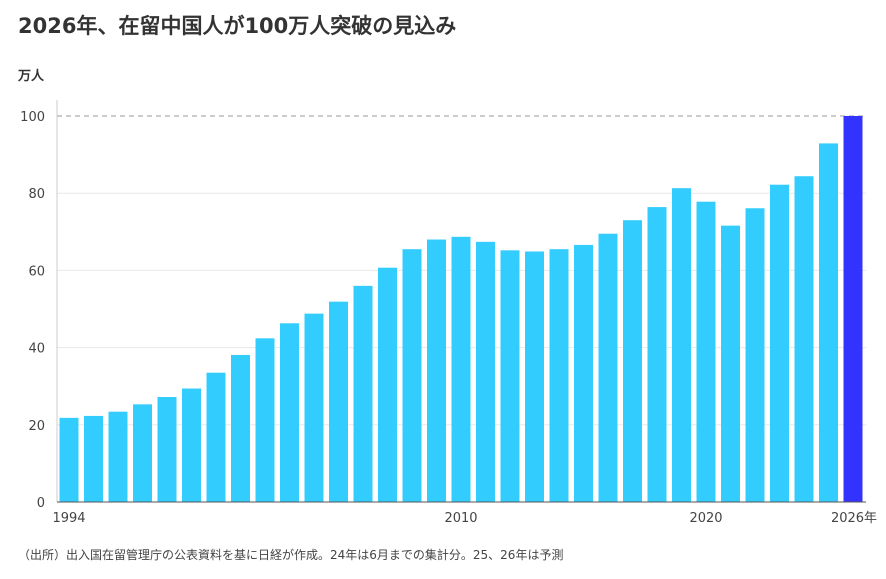 This screenshot has width=886, height=579. Describe the element at coordinates (460, 518) in the screenshot. I see `x-tick-label: 2010` at that location.